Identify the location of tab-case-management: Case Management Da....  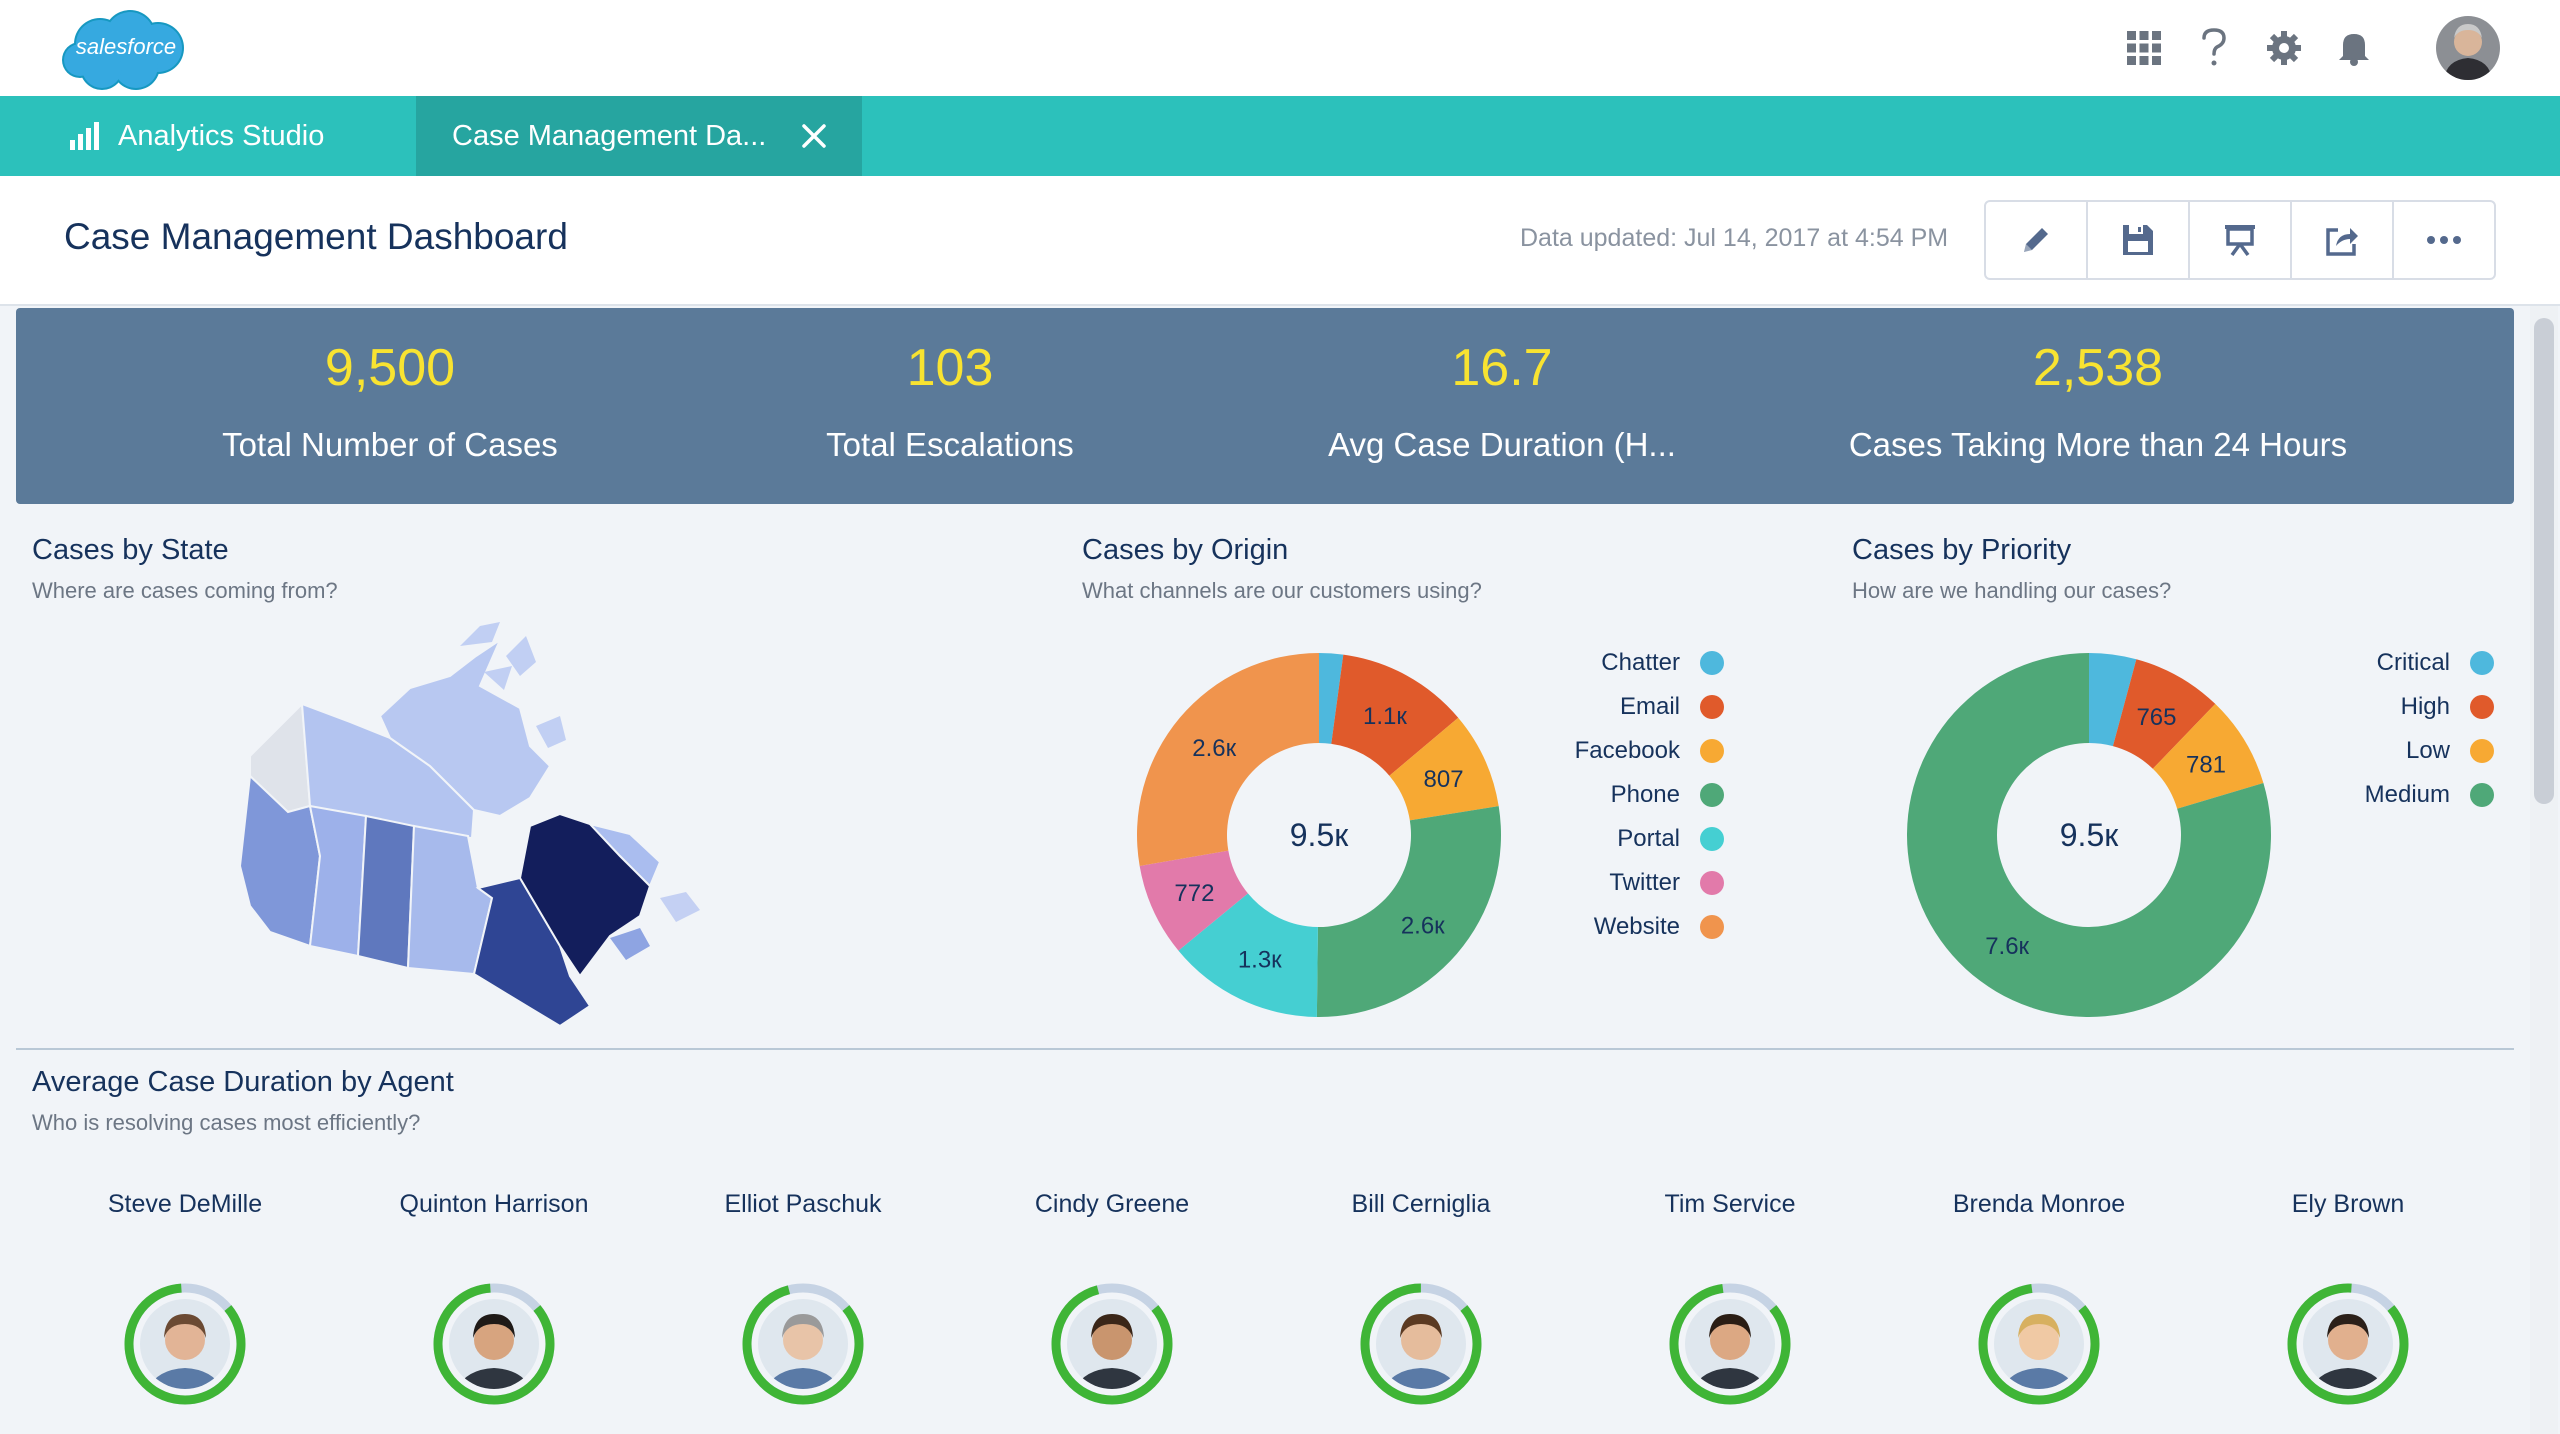
(639, 136).